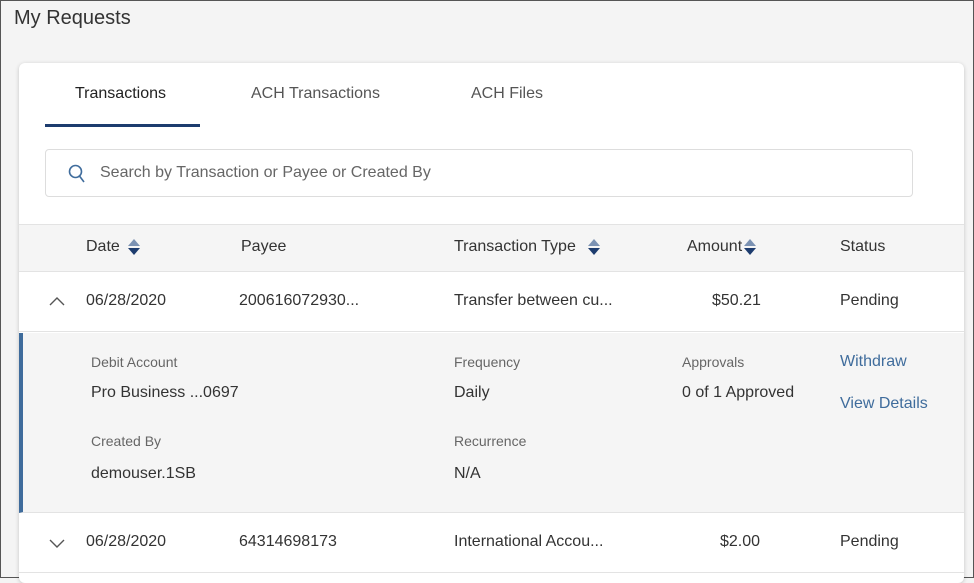 This screenshot has height=583, width=974. Describe the element at coordinates (515, 247) in the screenshot. I see `column-label: Transaction Type` at that location.